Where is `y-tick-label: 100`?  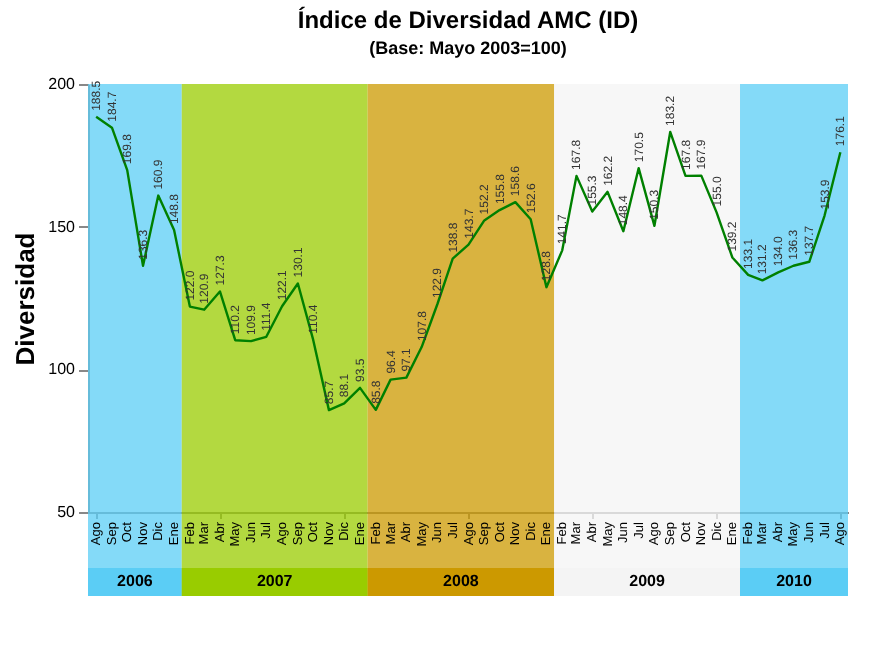 y-tick-label: 100 is located at coordinates (62, 369).